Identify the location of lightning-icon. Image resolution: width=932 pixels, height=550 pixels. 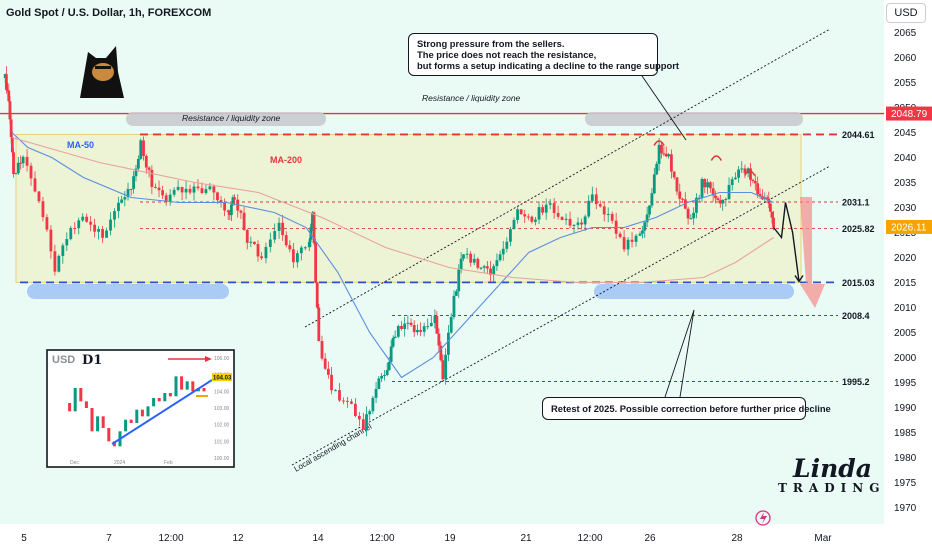
(763, 518).